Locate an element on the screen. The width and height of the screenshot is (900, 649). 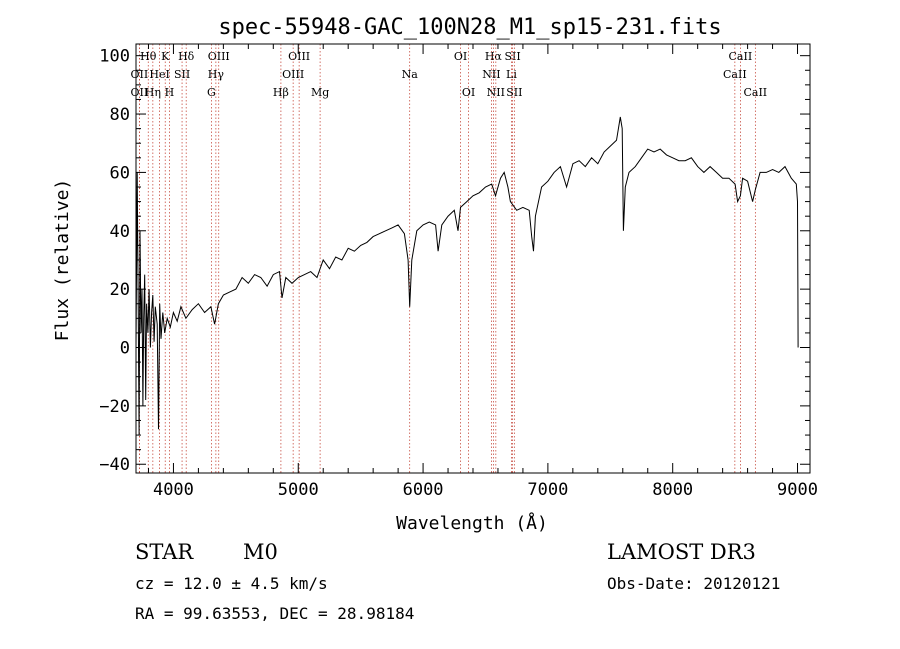
marker-label: Hδ is located at coordinates (186, 56).